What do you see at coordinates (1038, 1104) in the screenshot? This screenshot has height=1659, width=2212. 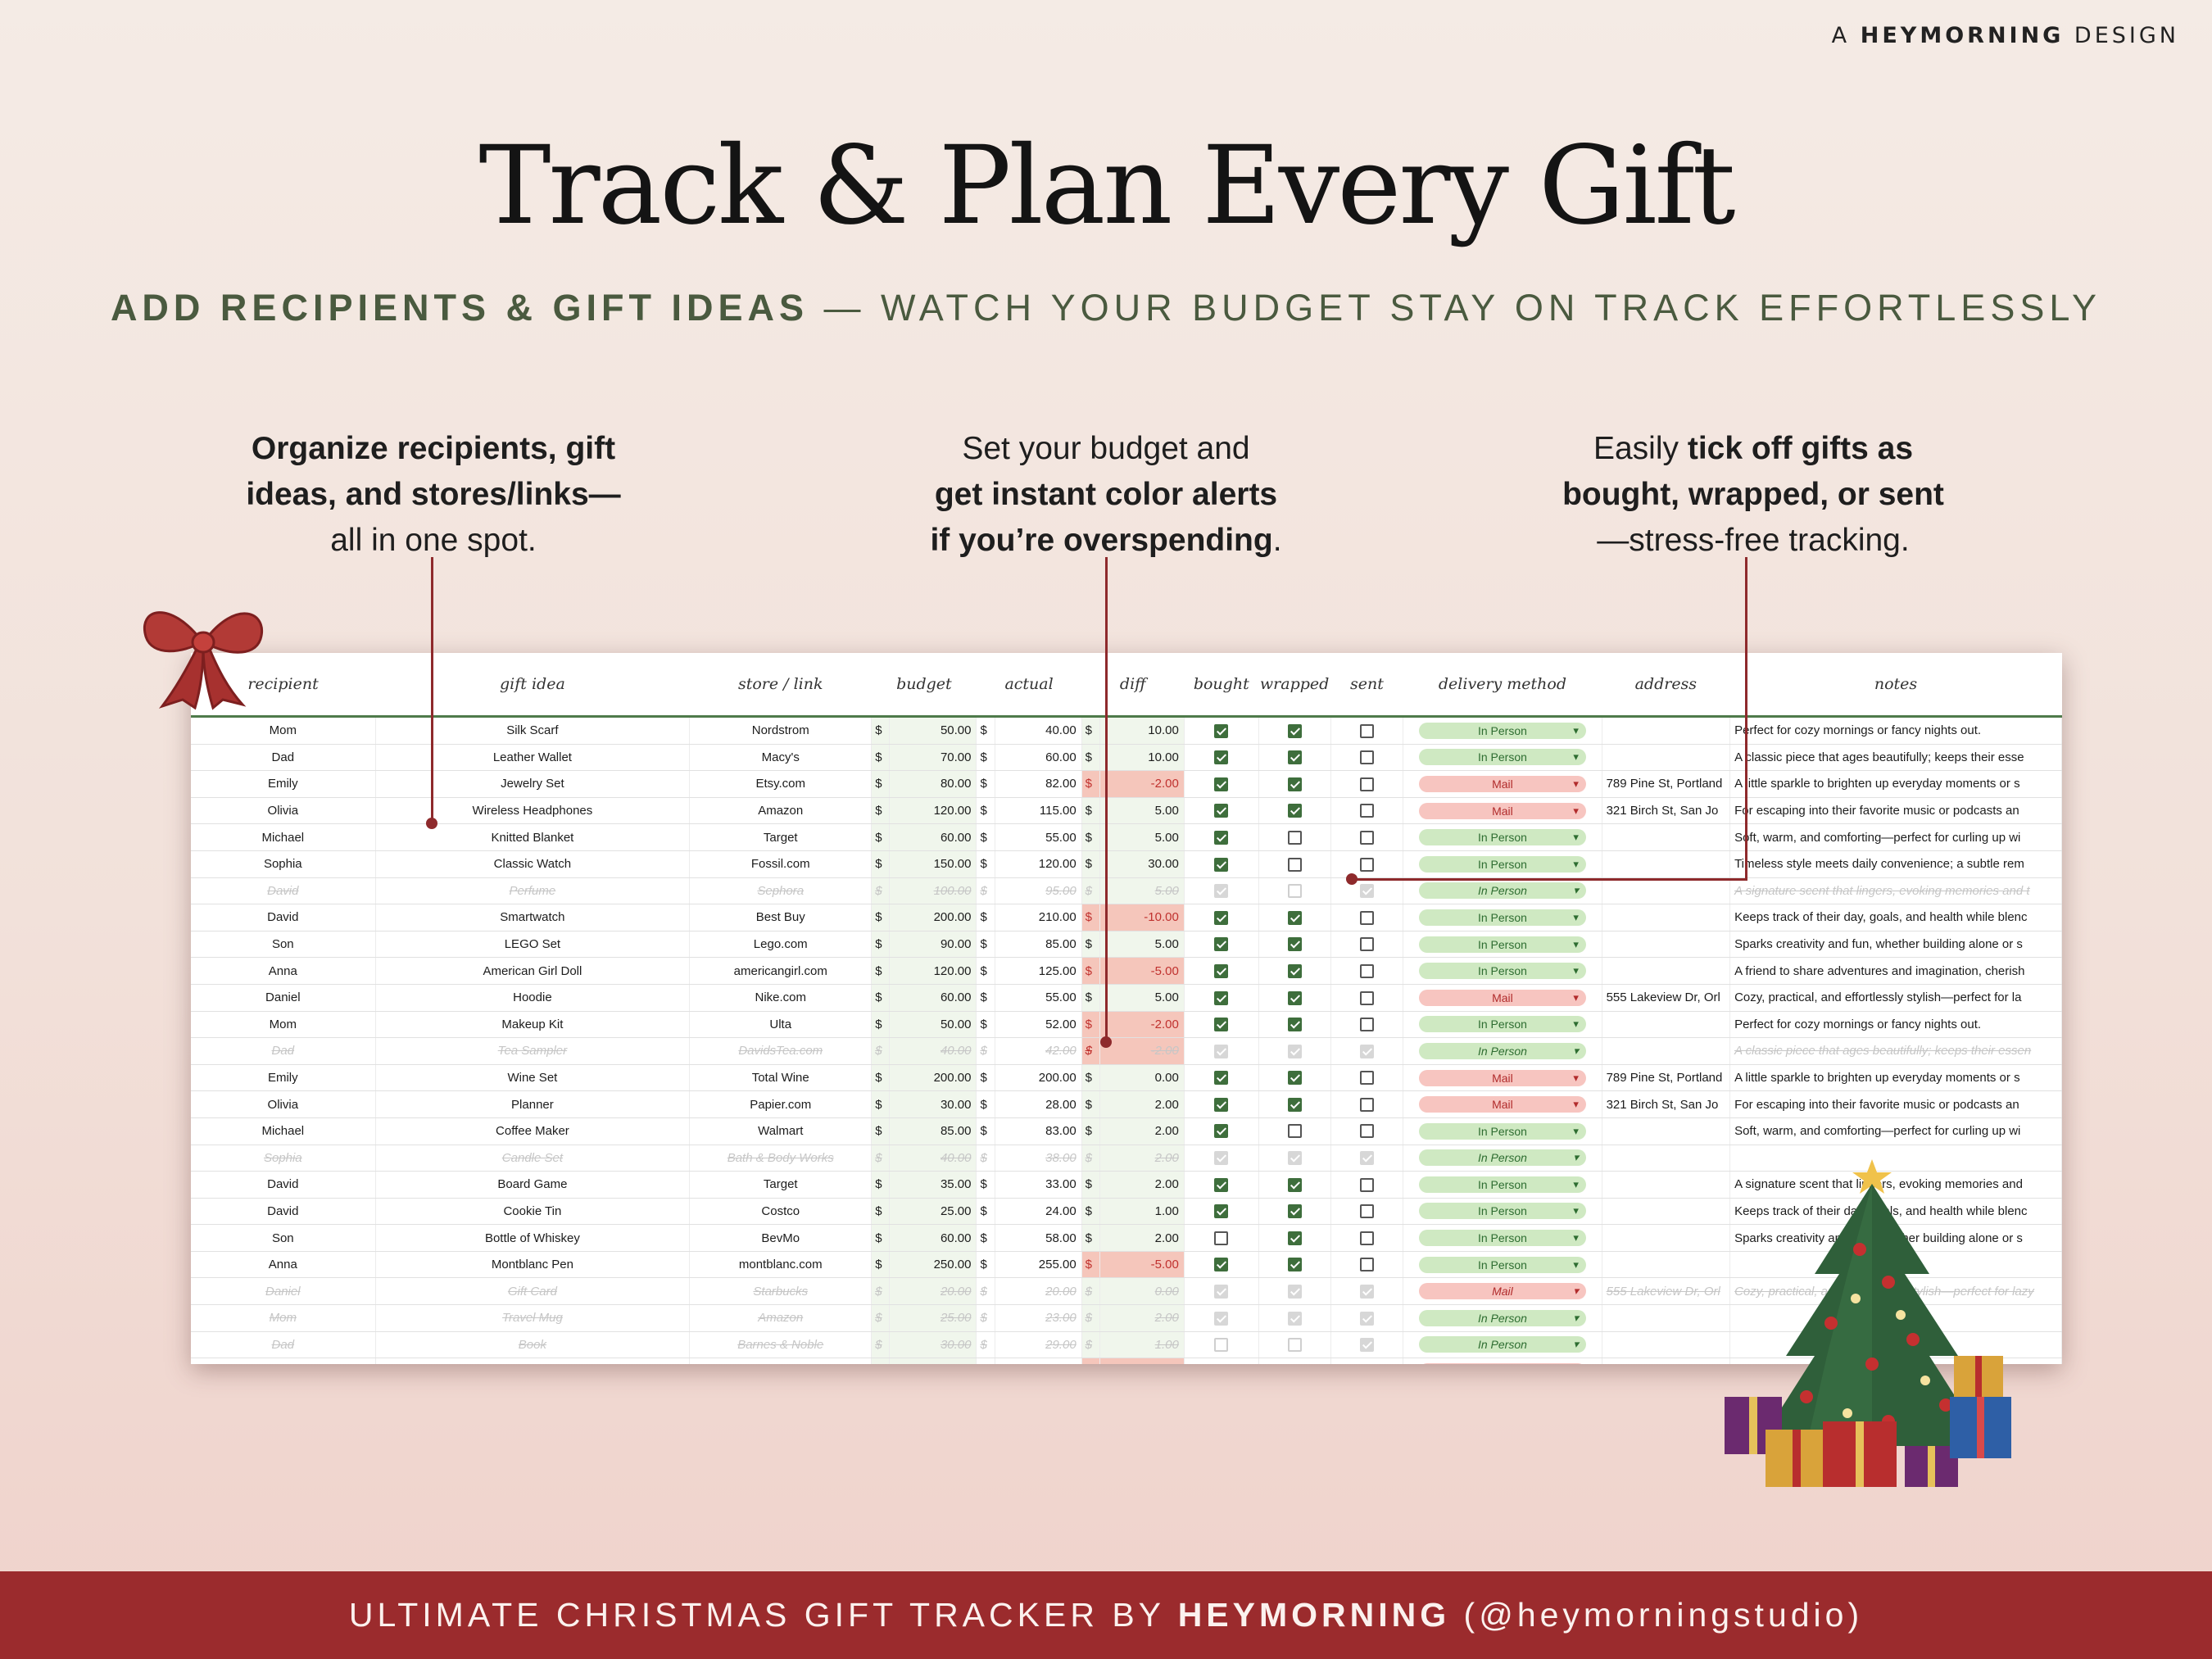 I see `cell-actual: 28.00` at bounding box center [1038, 1104].